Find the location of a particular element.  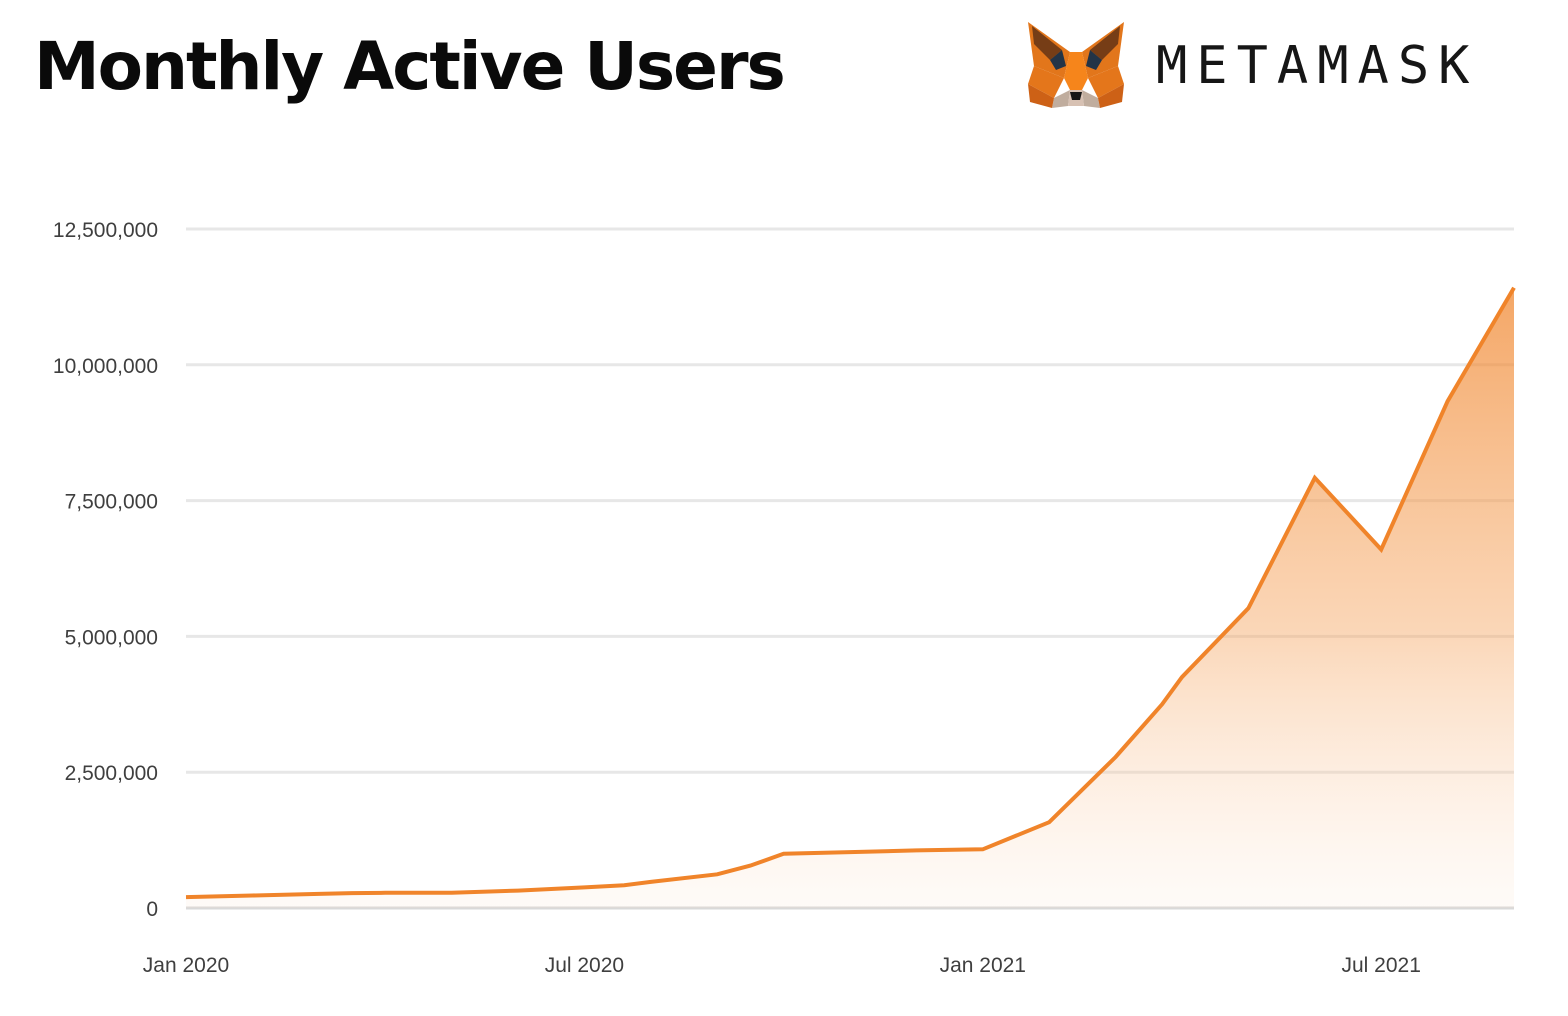

y-tick-label: 5,000,000 is located at coordinates (111, 637).